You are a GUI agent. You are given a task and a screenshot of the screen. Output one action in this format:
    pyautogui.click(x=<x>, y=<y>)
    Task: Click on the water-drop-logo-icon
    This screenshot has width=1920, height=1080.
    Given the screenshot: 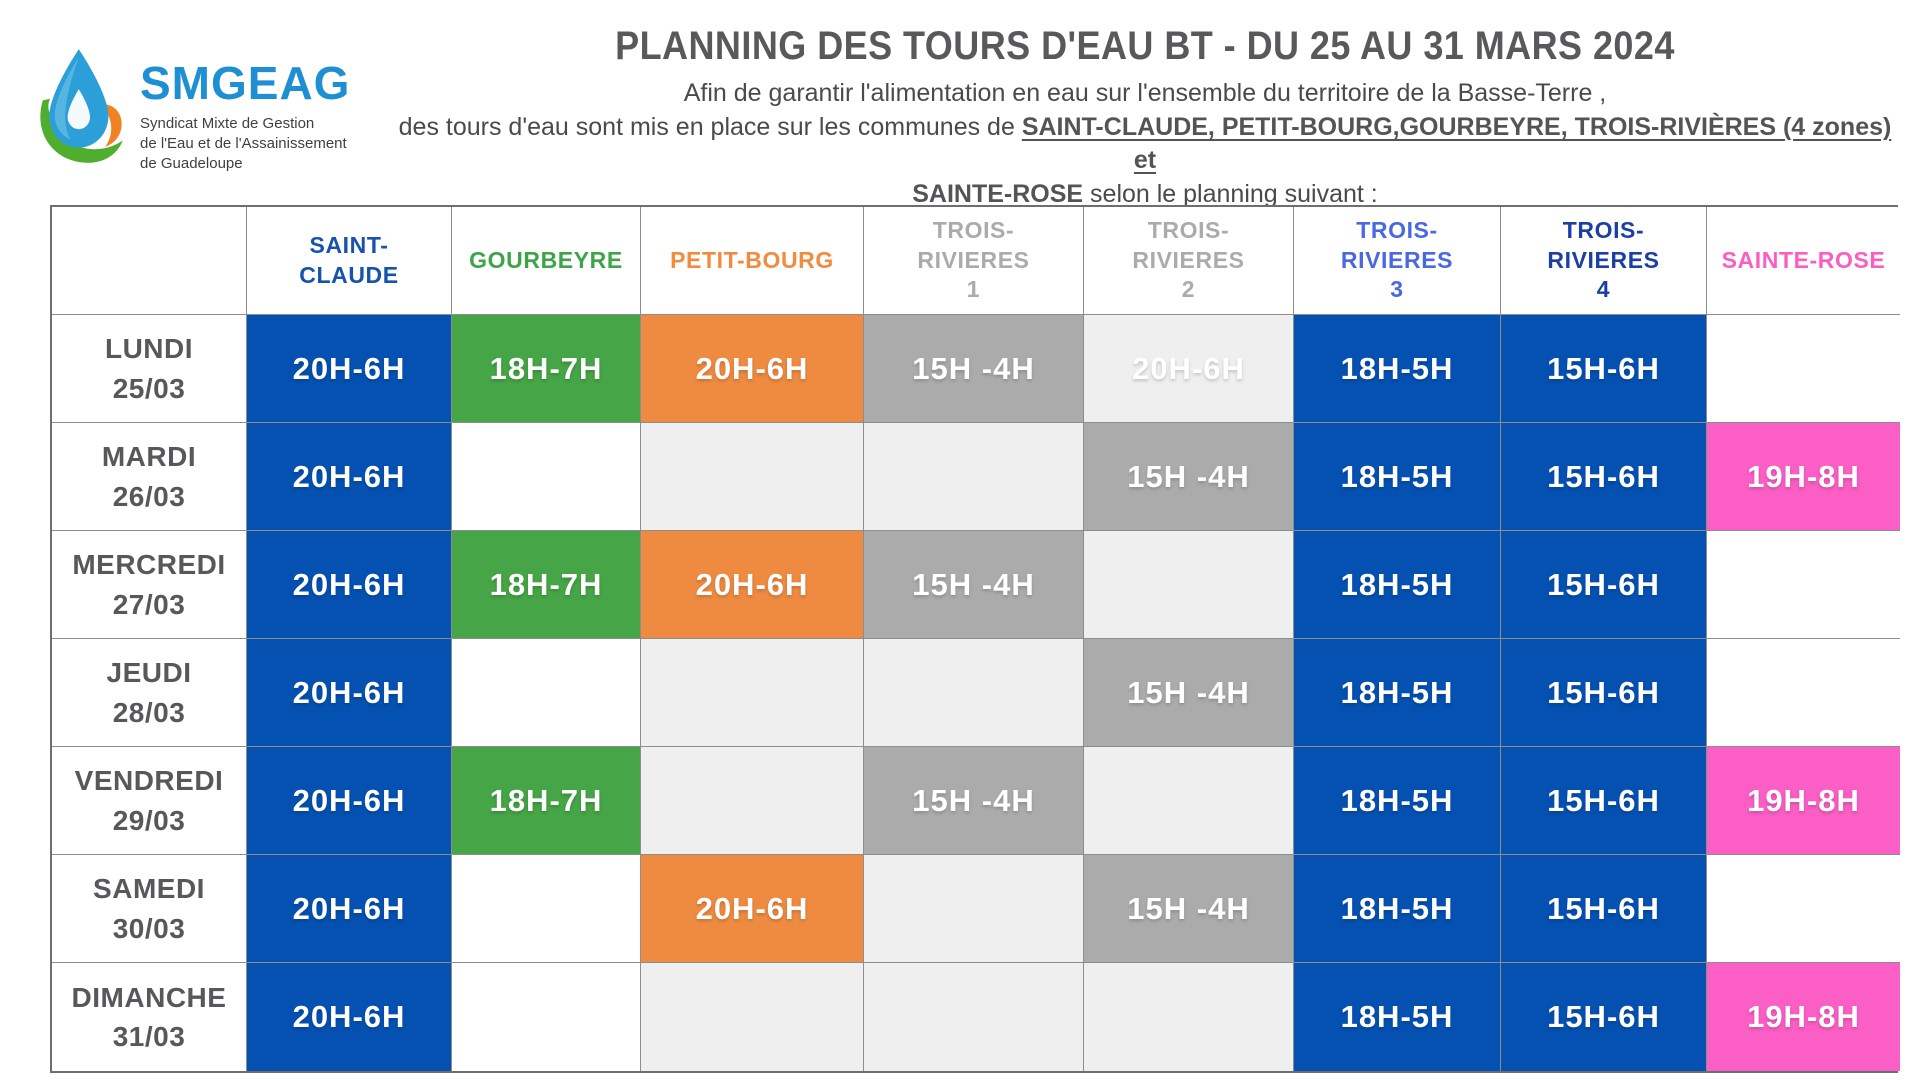 What is the action you would take?
    pyautogui.click(x=81, y=106)
    